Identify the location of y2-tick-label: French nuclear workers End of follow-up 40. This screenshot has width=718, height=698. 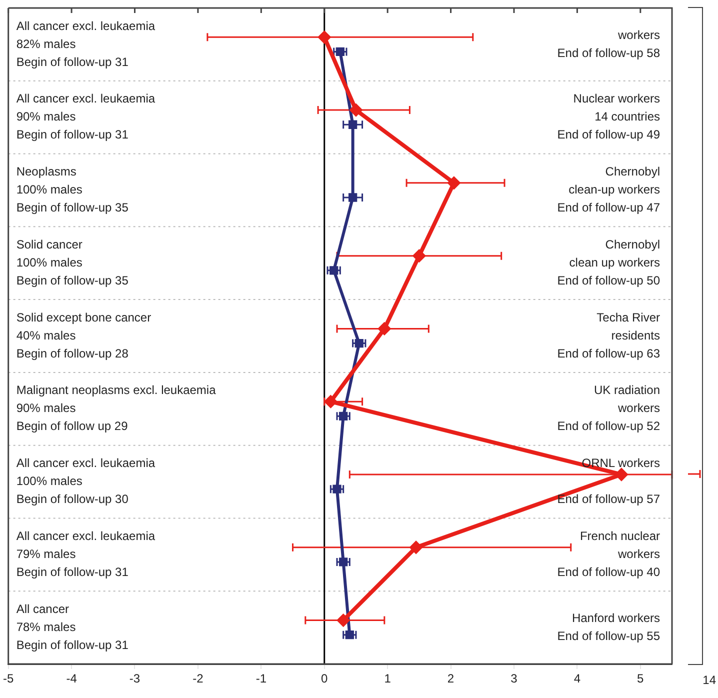
(608, 553).